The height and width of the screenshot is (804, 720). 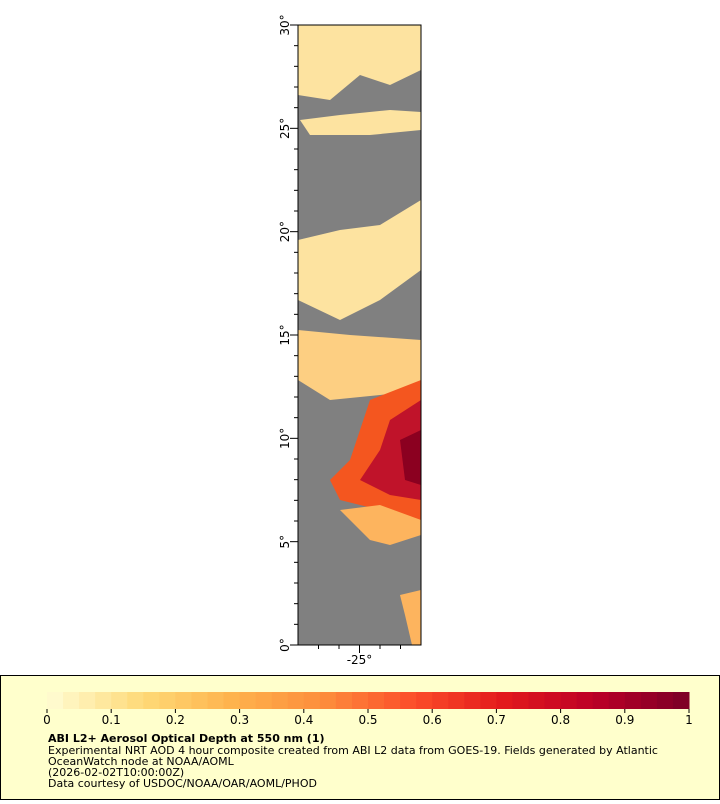 What do you see at coordinates (239, 720) in the screenshot?
I see `colorbar-tick-label: 0.3` at bounding box center [239, 720].